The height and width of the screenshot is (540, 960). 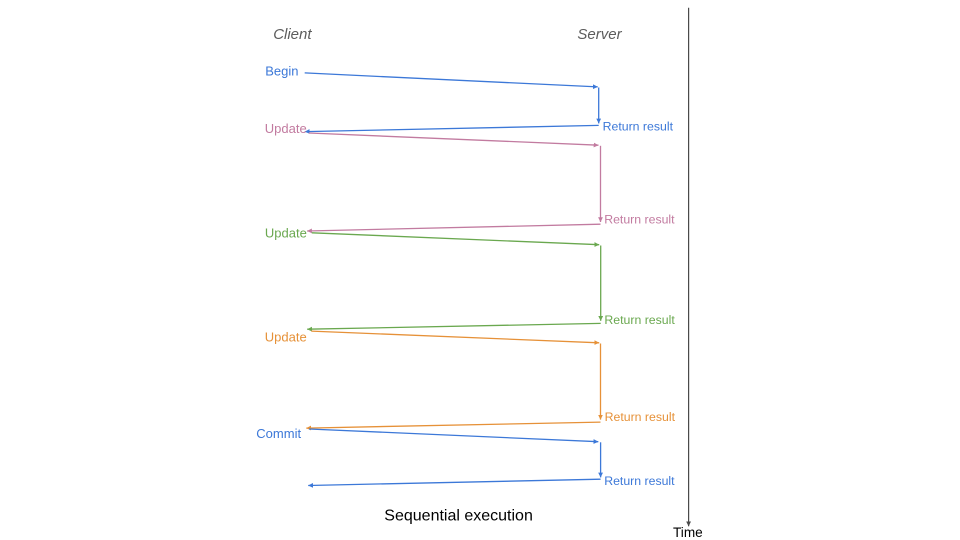 What do you see at coordinates (599, 34) in the screenshot?
I see `svg-text: Server` at bounding box center [599, 34].